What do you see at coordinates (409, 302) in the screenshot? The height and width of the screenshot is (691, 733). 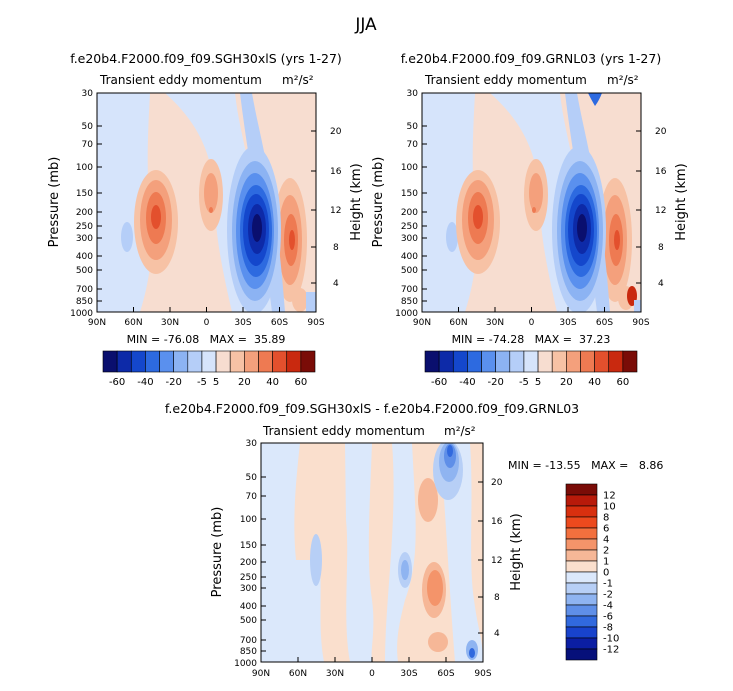 I see `panel-b-ytick: 850` at bounding box center [409, 302].